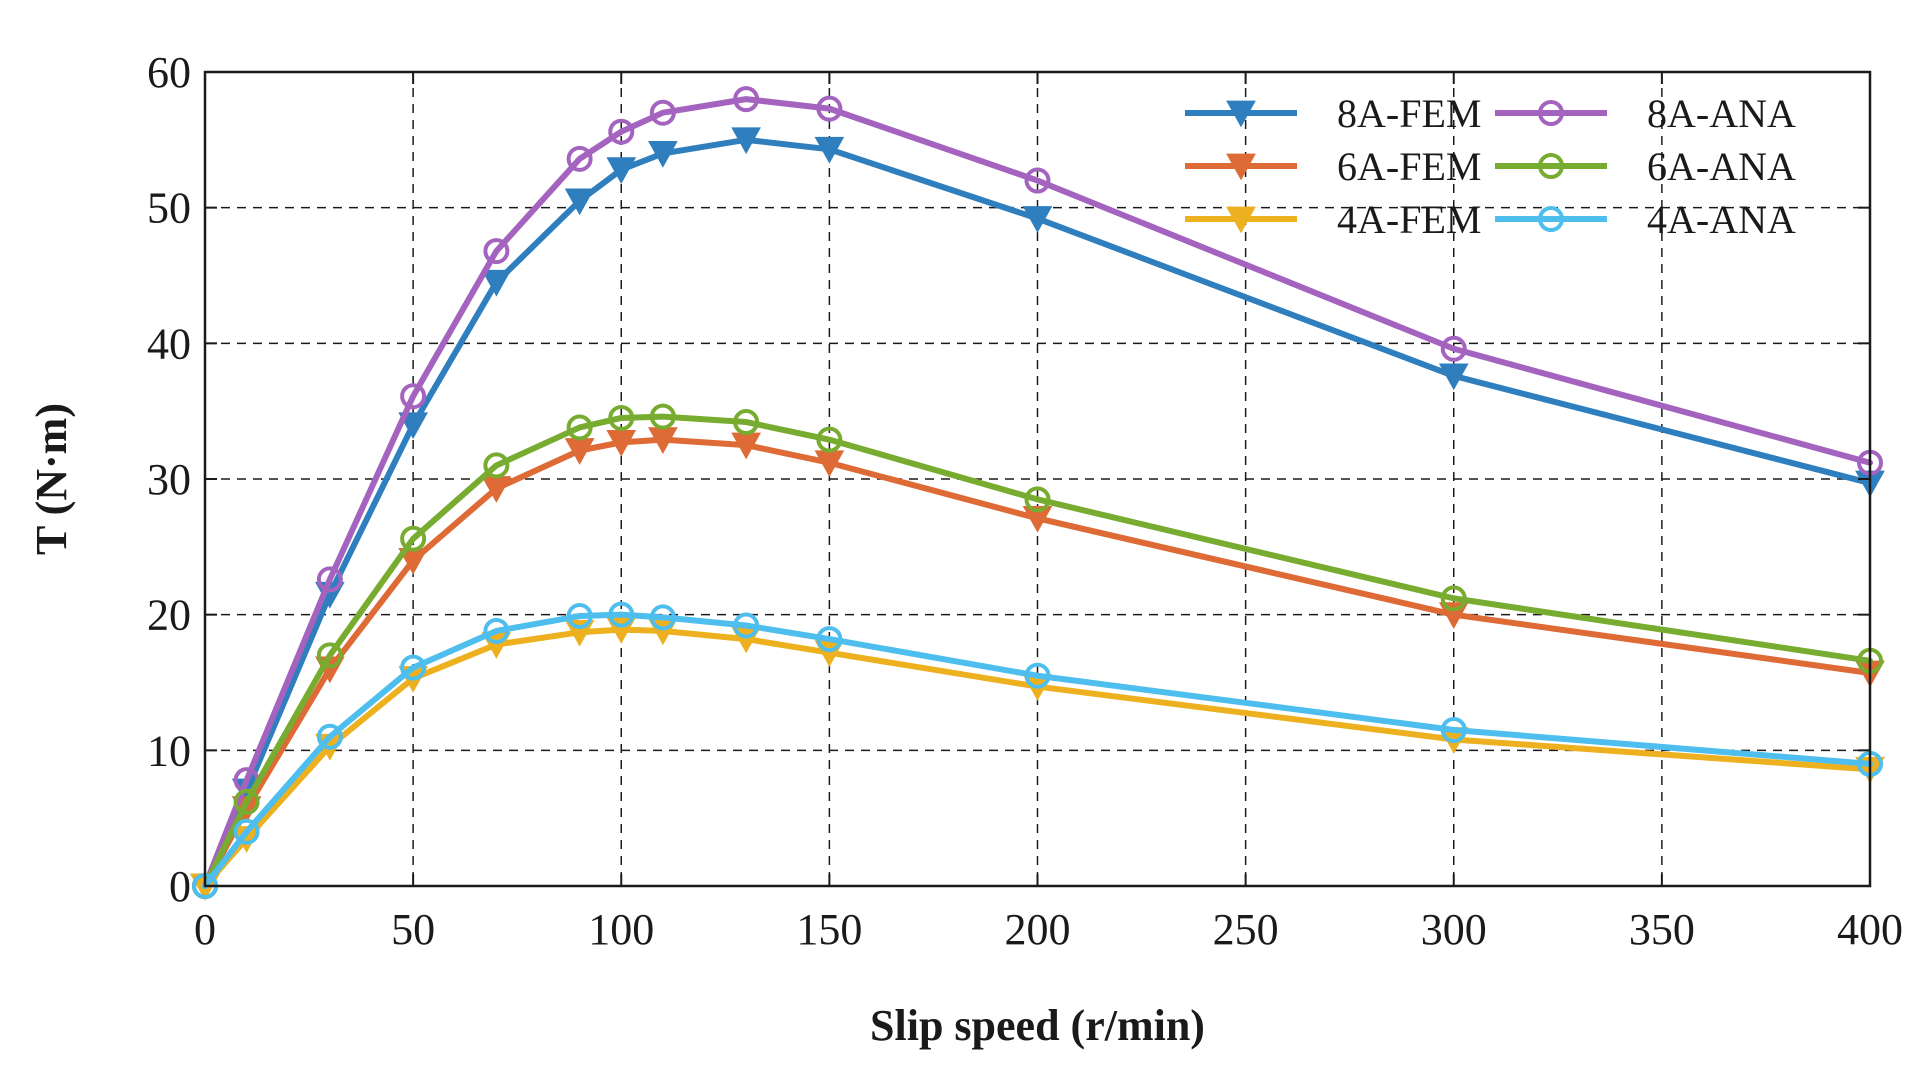 The image size is (1927, 1068). Describe the element at coordinates (1662, 929) in the screenshot. I see `x-tick-label: 350` at that location.